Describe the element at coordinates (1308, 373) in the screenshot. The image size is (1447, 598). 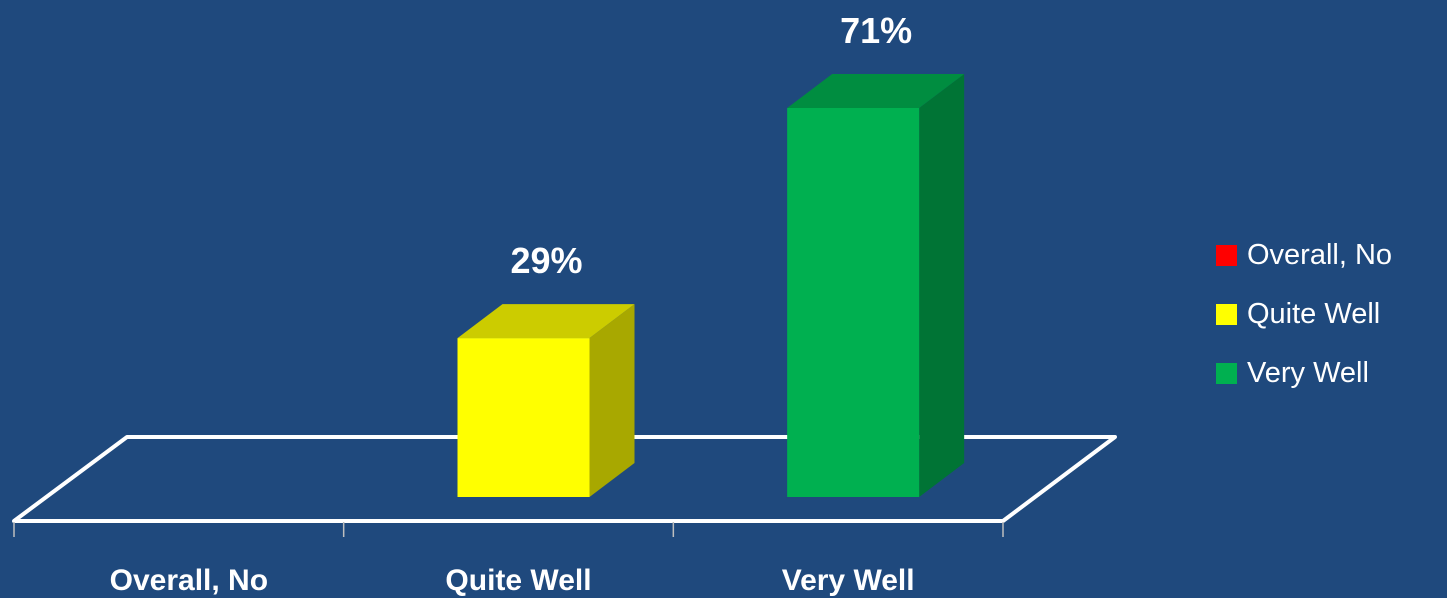
I see `legend-label: Very Well` at that location.